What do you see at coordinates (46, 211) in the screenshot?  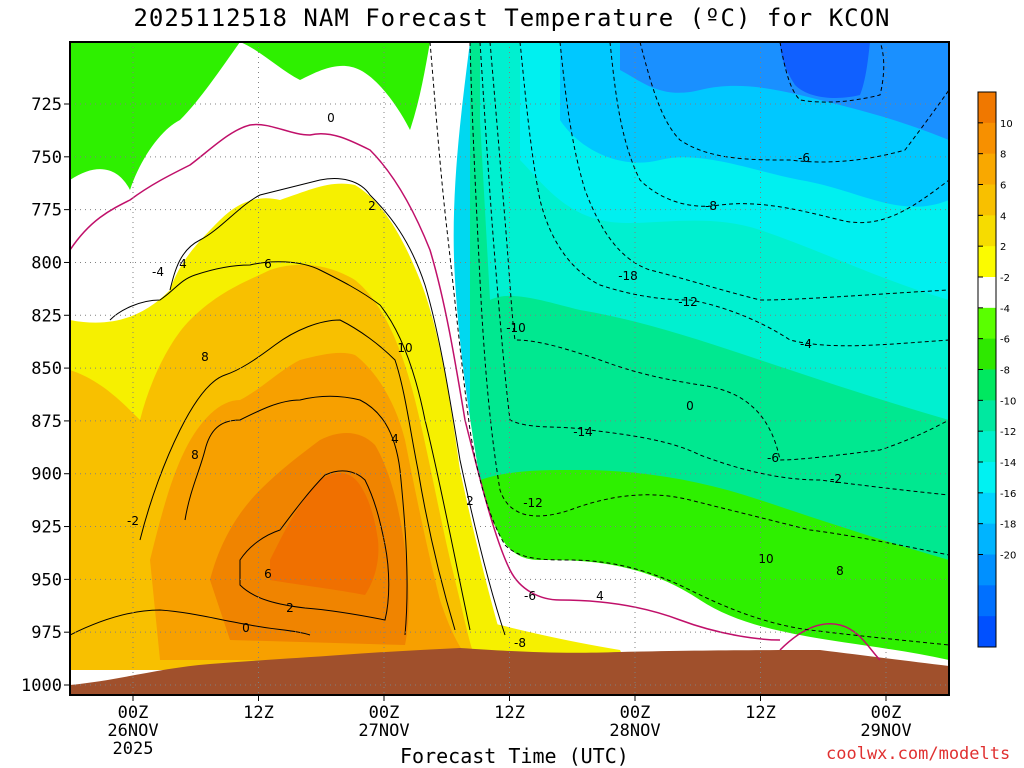 I see `y-tick-label: 775` at bounding box center [46, 211].